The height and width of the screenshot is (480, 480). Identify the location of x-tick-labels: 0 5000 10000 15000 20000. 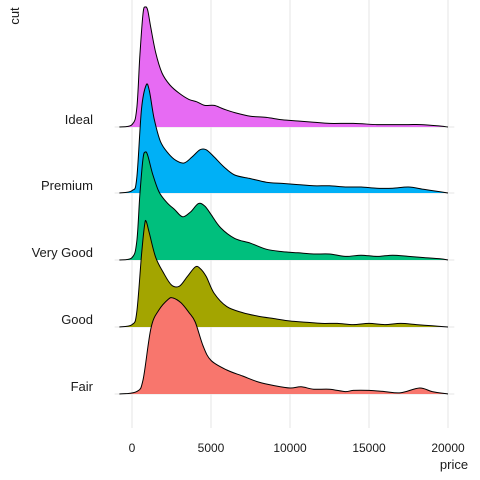
(297, 448).